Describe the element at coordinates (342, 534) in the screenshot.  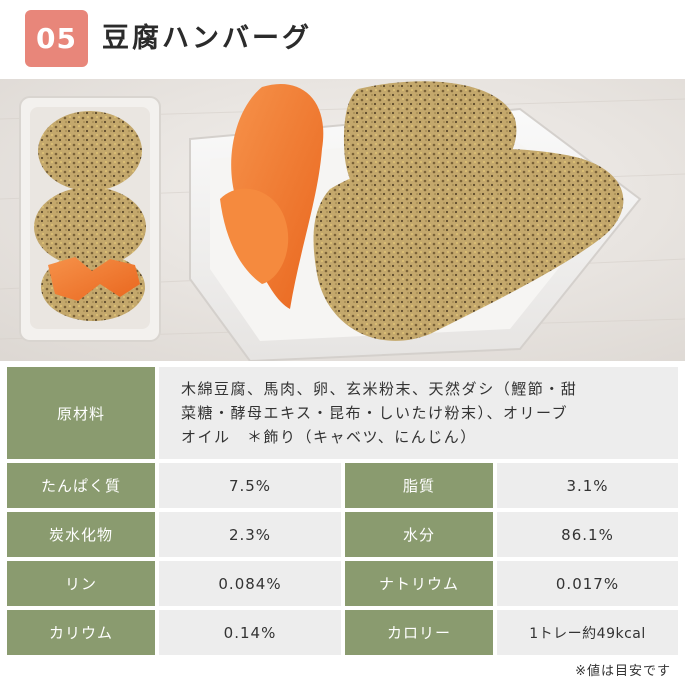
I see `table-row: 炭水化物 2.3% 水分 86.1%` at that location.